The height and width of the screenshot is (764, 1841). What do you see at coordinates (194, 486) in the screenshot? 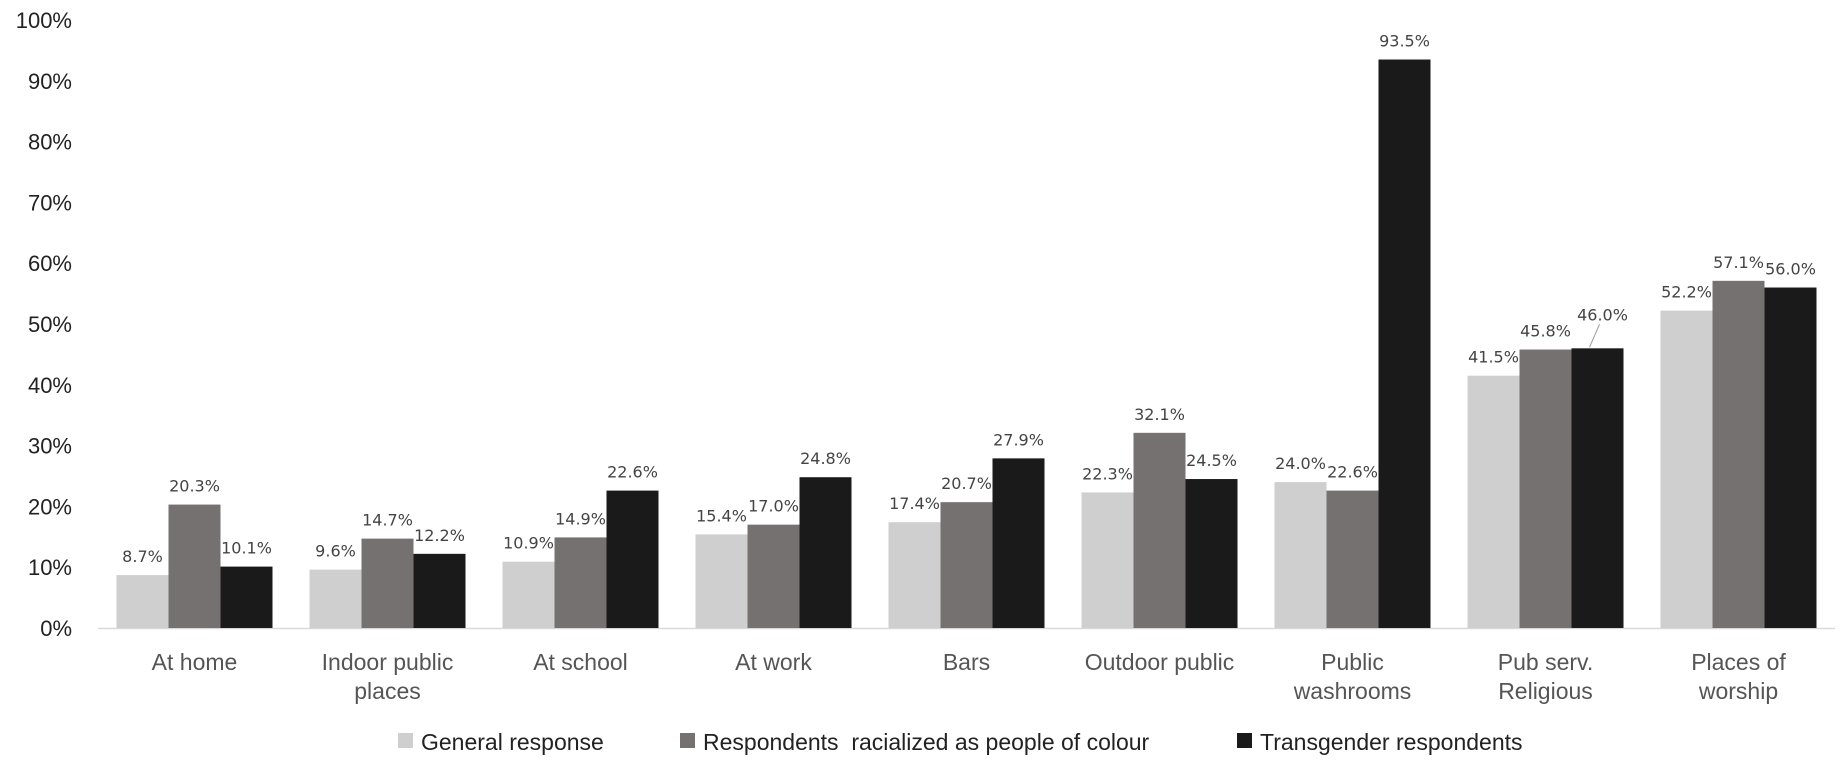
I see `data-label: 20.3%` at bounding box center [194, 486].